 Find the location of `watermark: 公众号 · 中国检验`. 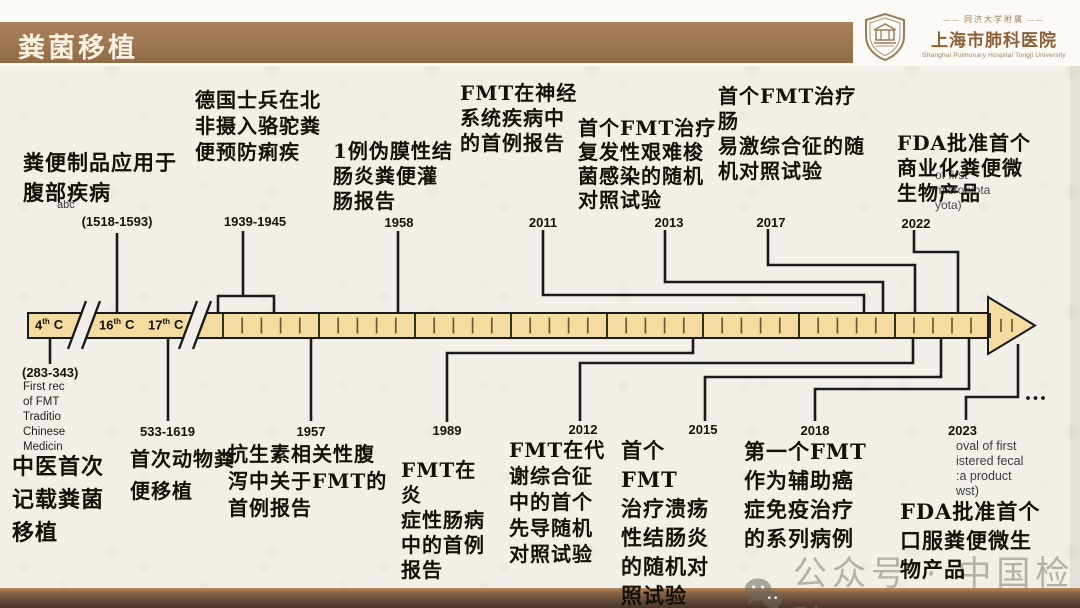

watermark: 公众号 · 中国检验 is located at coordinates (911, 577).